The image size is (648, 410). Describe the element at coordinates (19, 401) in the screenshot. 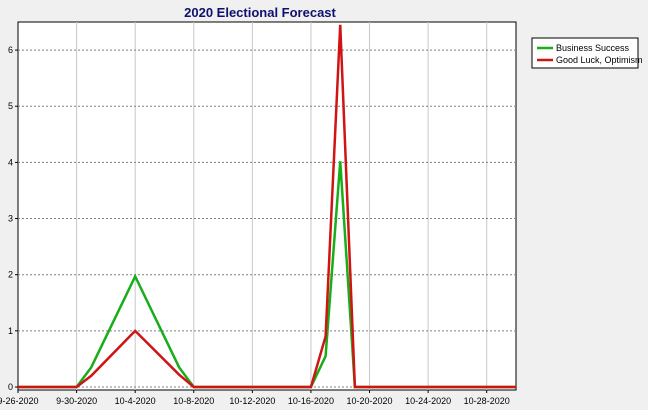

I see `x-tick-label: 9-26-2020` at that location.